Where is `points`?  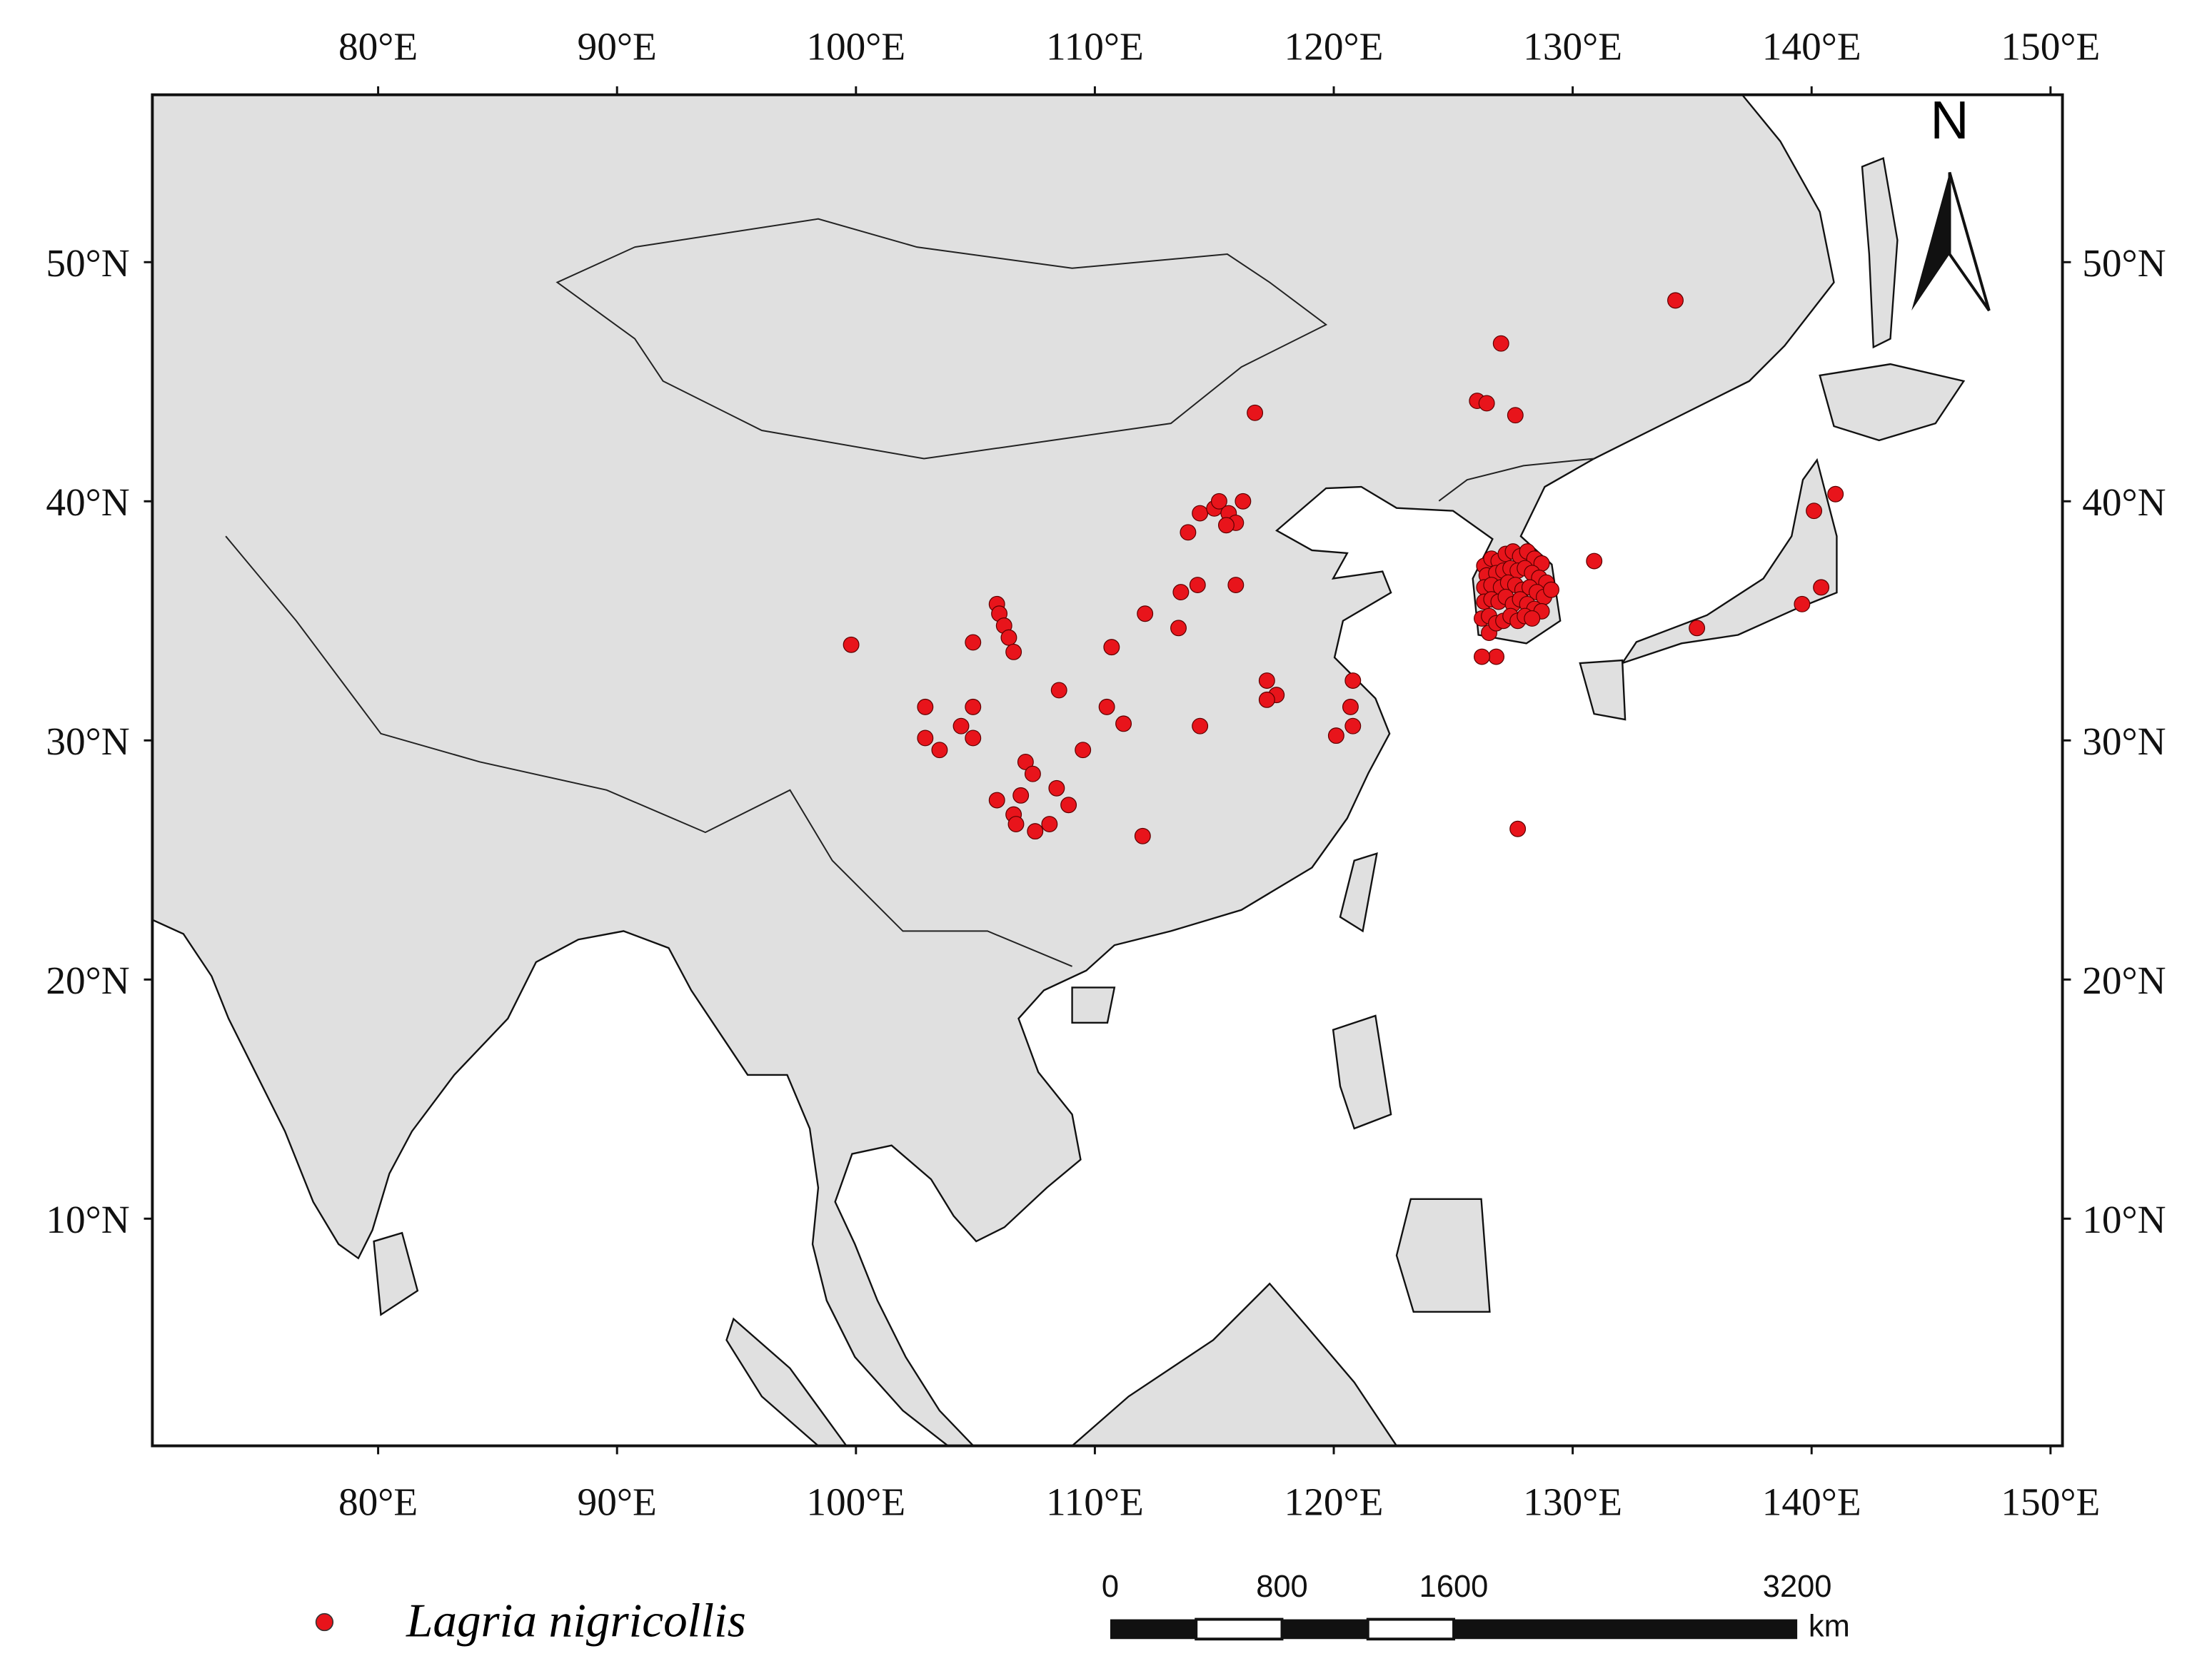
points is located at coordinates (1343, 568).